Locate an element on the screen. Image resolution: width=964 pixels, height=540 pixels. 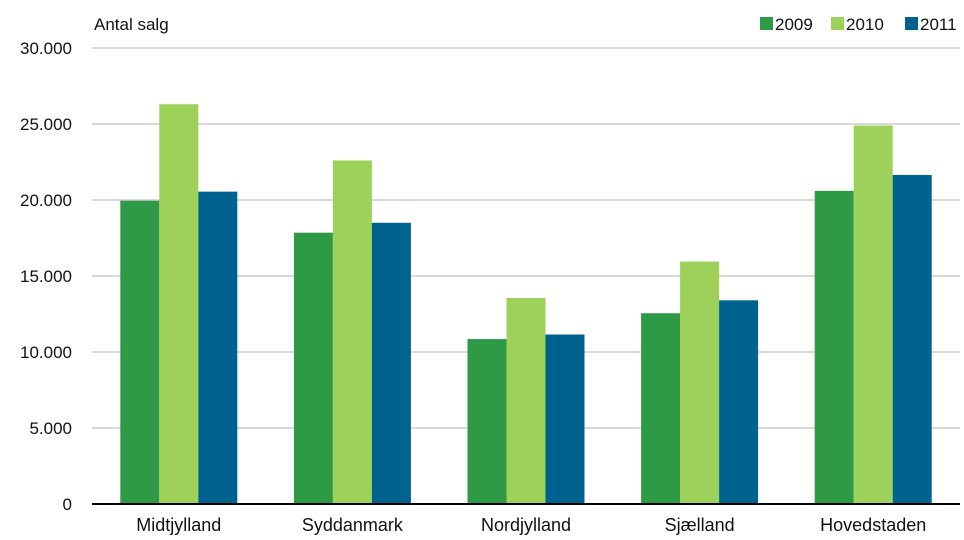
bar-2009-syddanmark is located at coordinates (313, 368).